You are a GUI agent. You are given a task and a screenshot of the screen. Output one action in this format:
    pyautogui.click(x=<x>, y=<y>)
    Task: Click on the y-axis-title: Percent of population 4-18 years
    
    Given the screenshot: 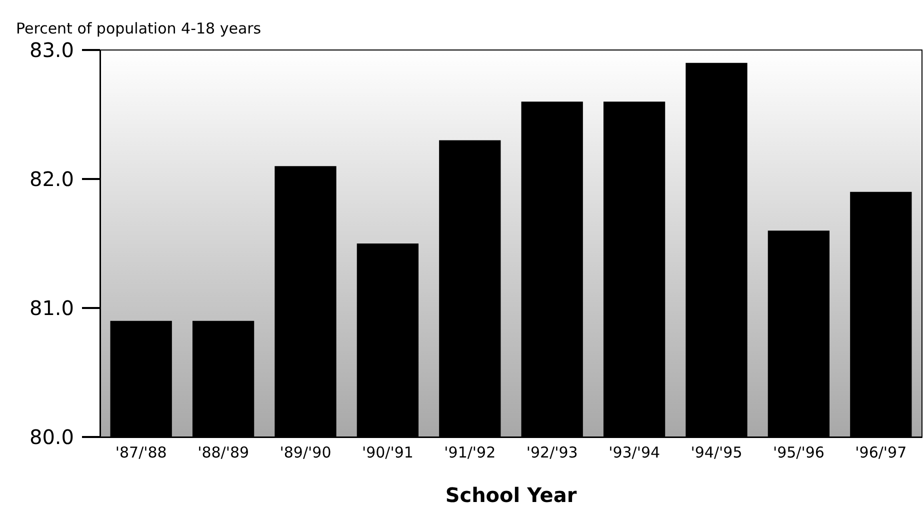 What is the action you would take?
    pyautogui.click(x=139, y=29)
    